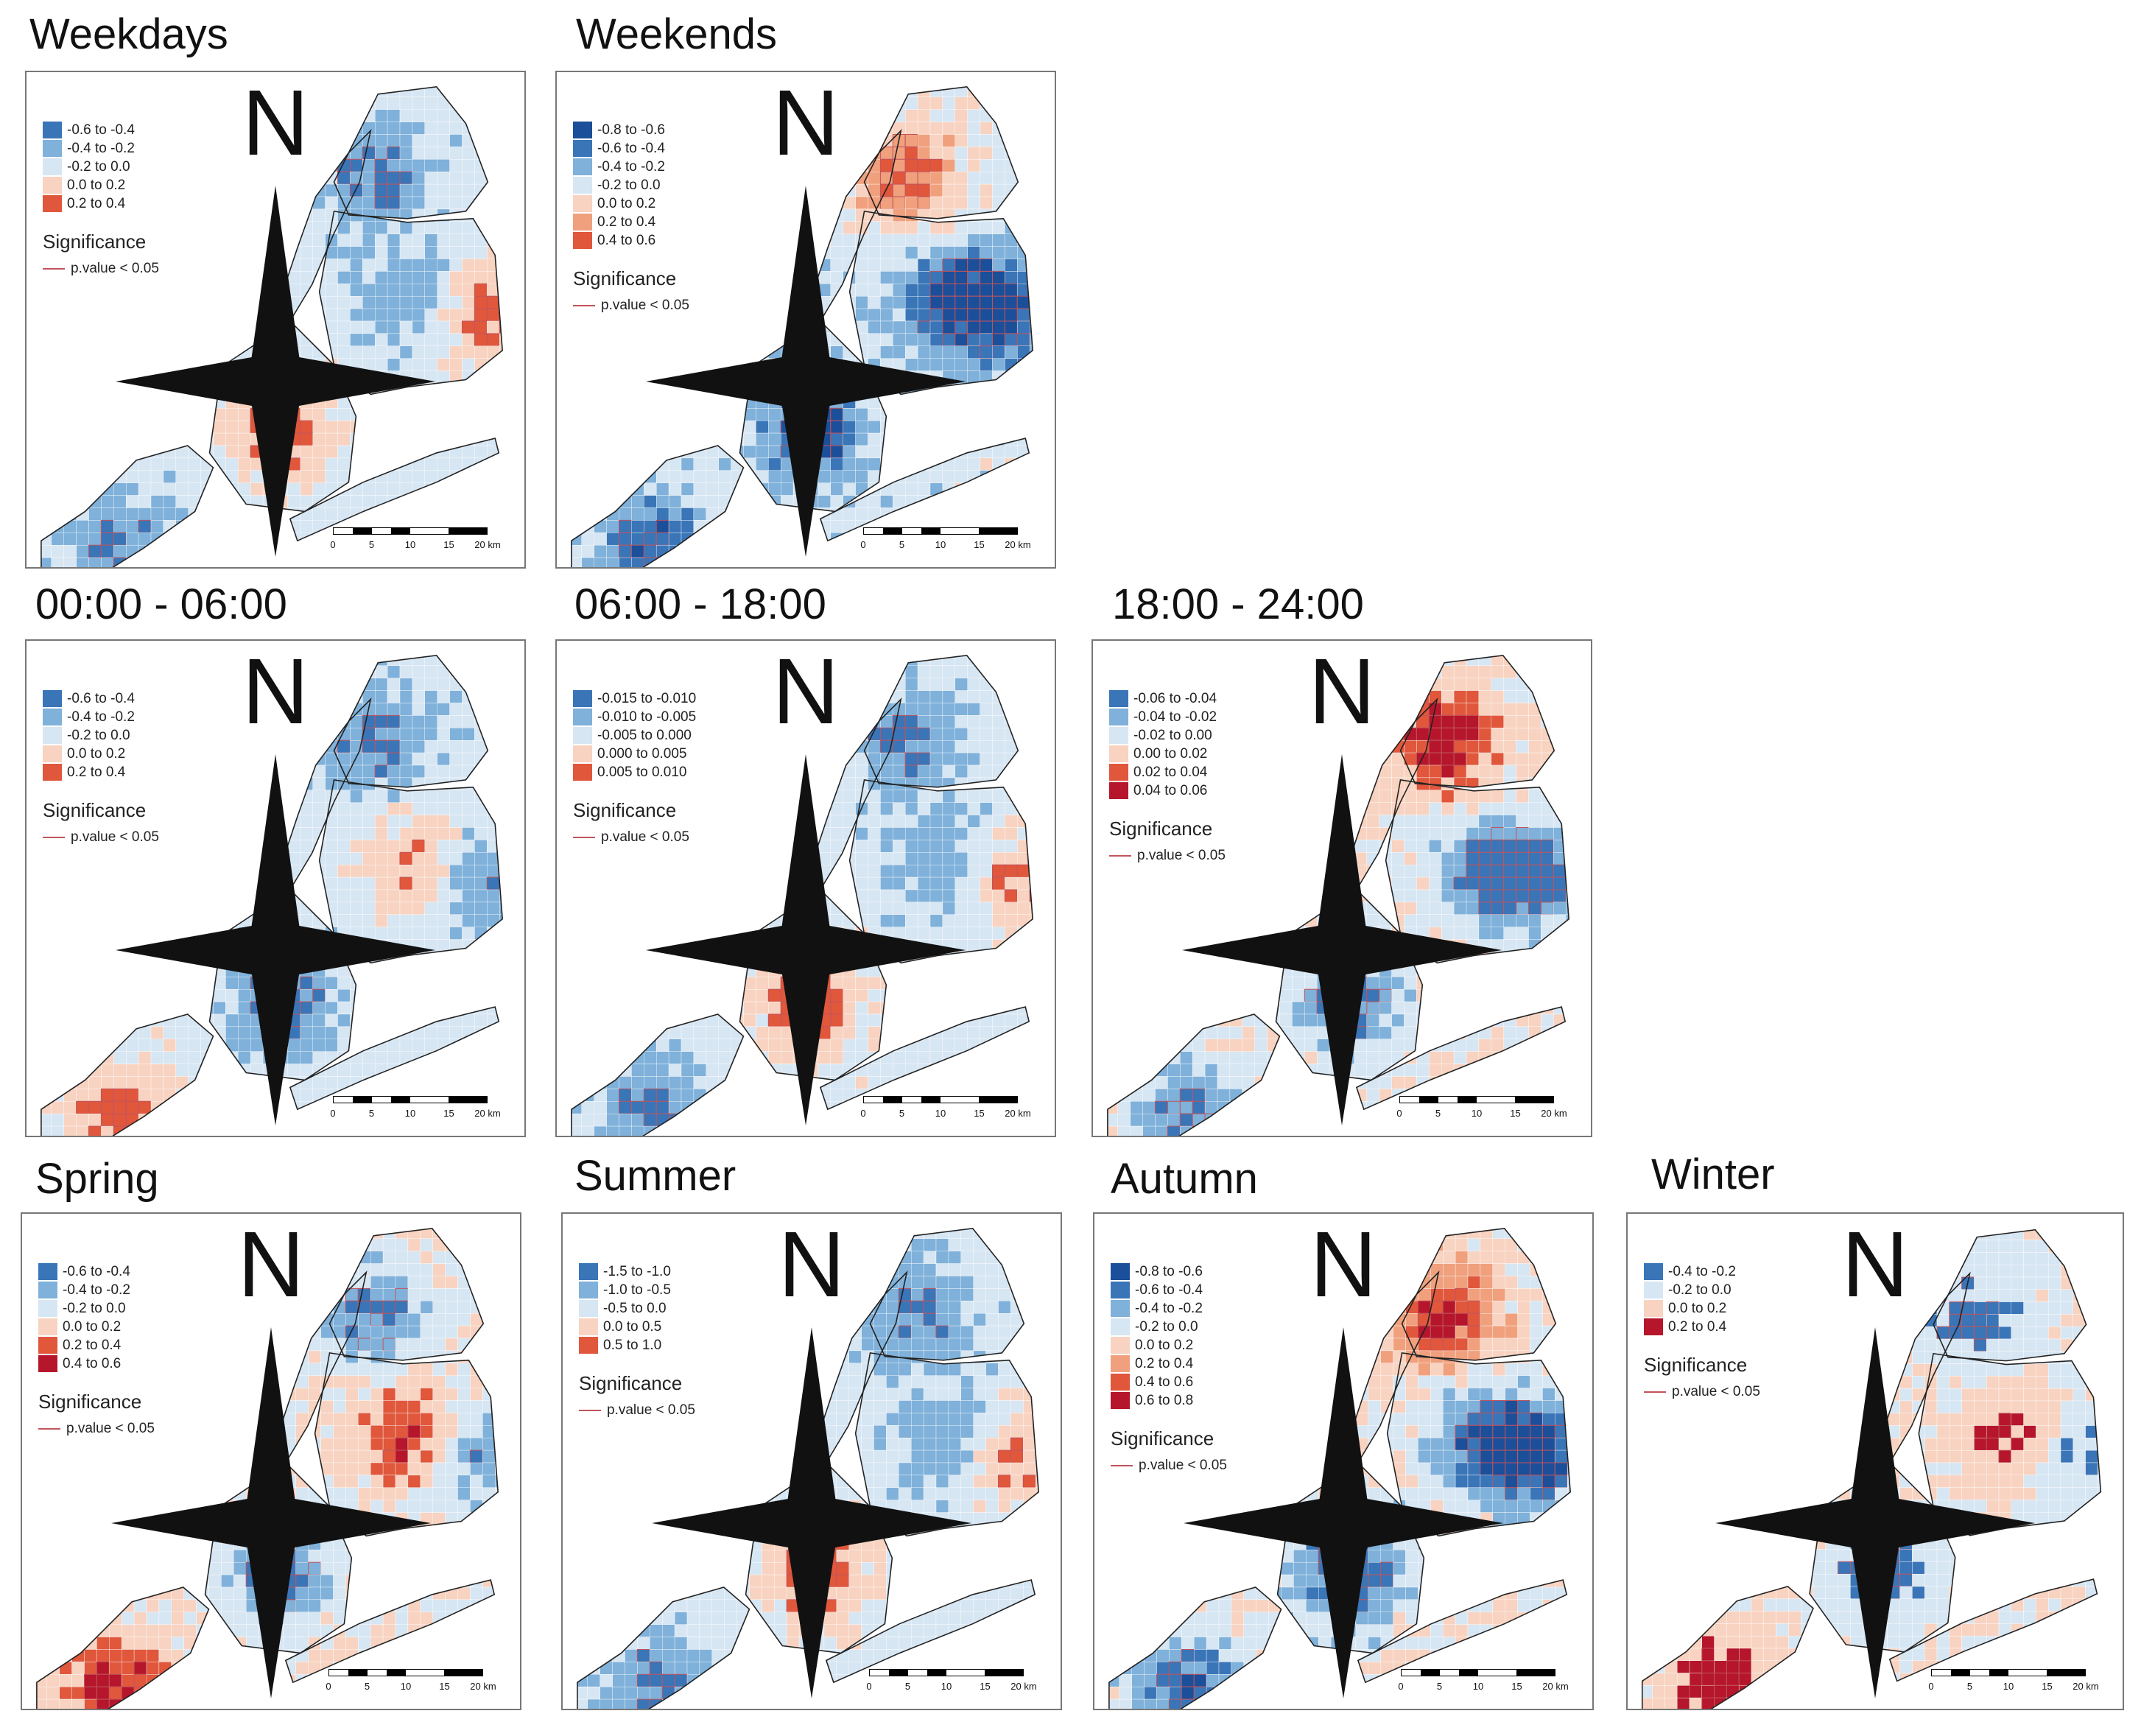 This screenshot has height=1736, width=2141. Describe the element at coordinates (947, 1686) in the screenshot. I see `scale-tick-label: 10` at that location.